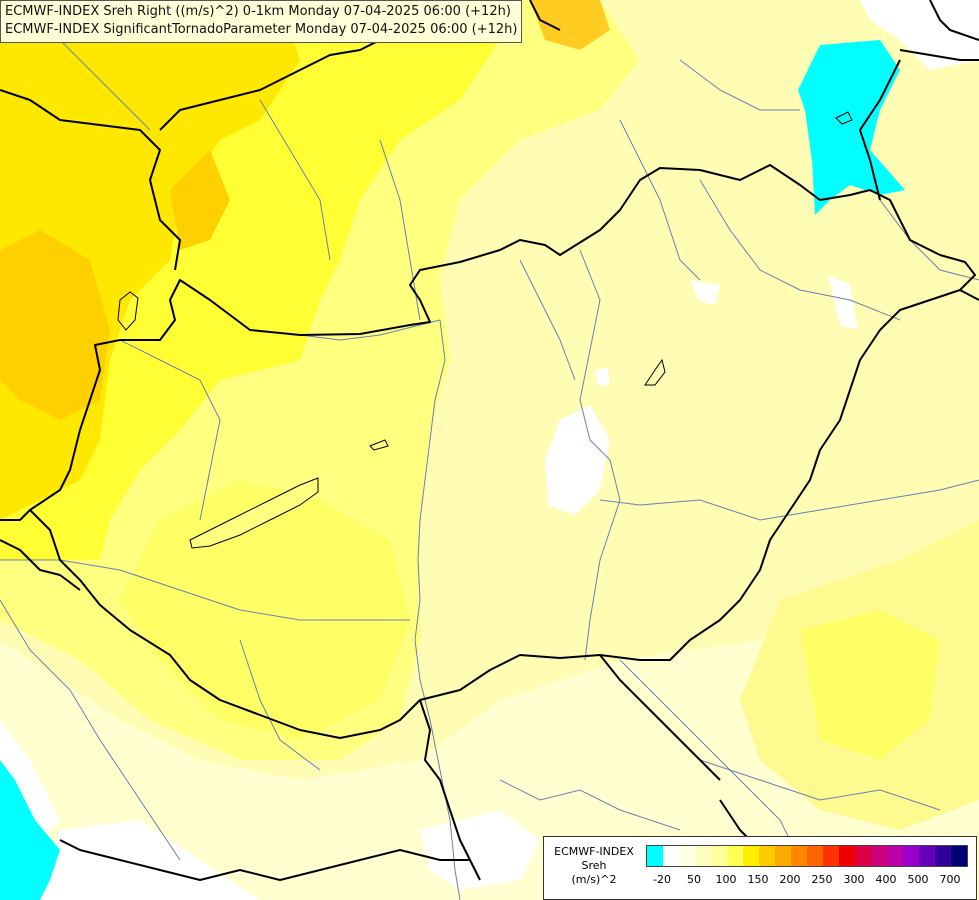  What do you see at coordinates (602, 377) in the screenshot?
I see `field-white-hole-small` at bounding box center [602, 377].